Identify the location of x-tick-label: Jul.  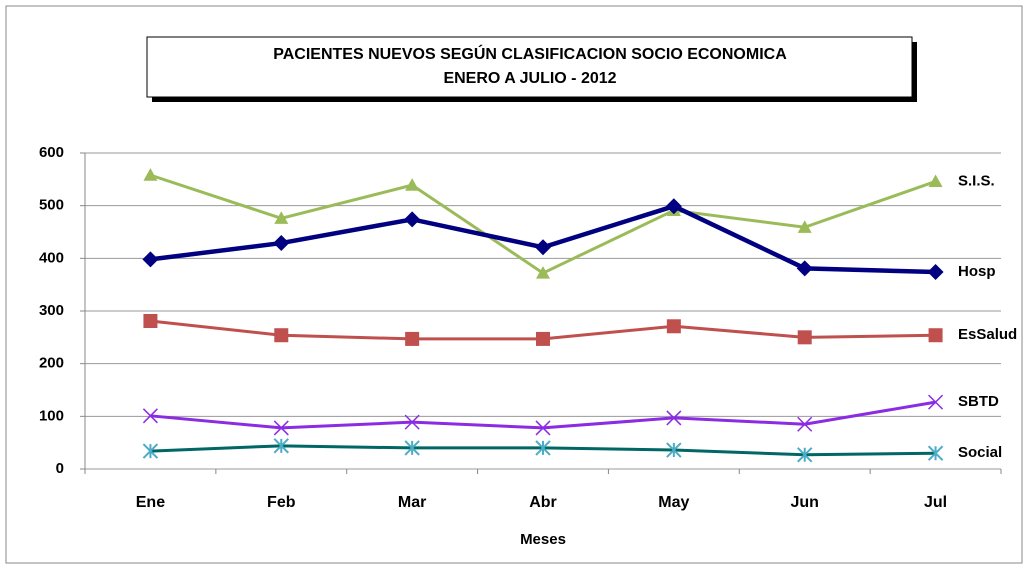
(935, 502).